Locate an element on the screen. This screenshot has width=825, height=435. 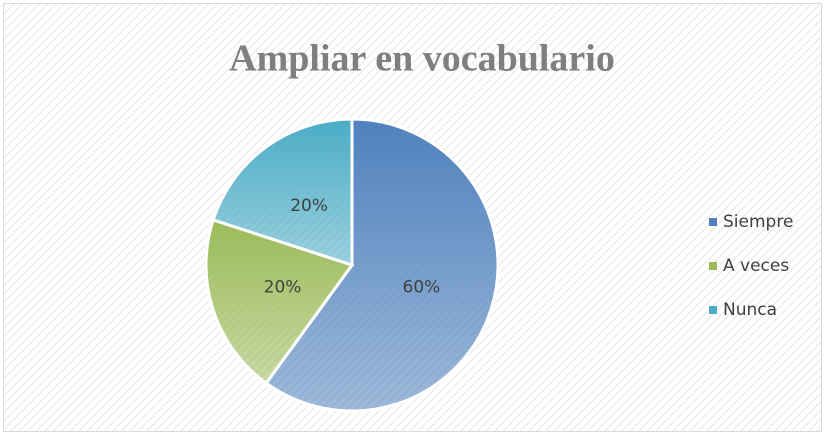
legend-label: A veces is located at coordinates (756, 266).